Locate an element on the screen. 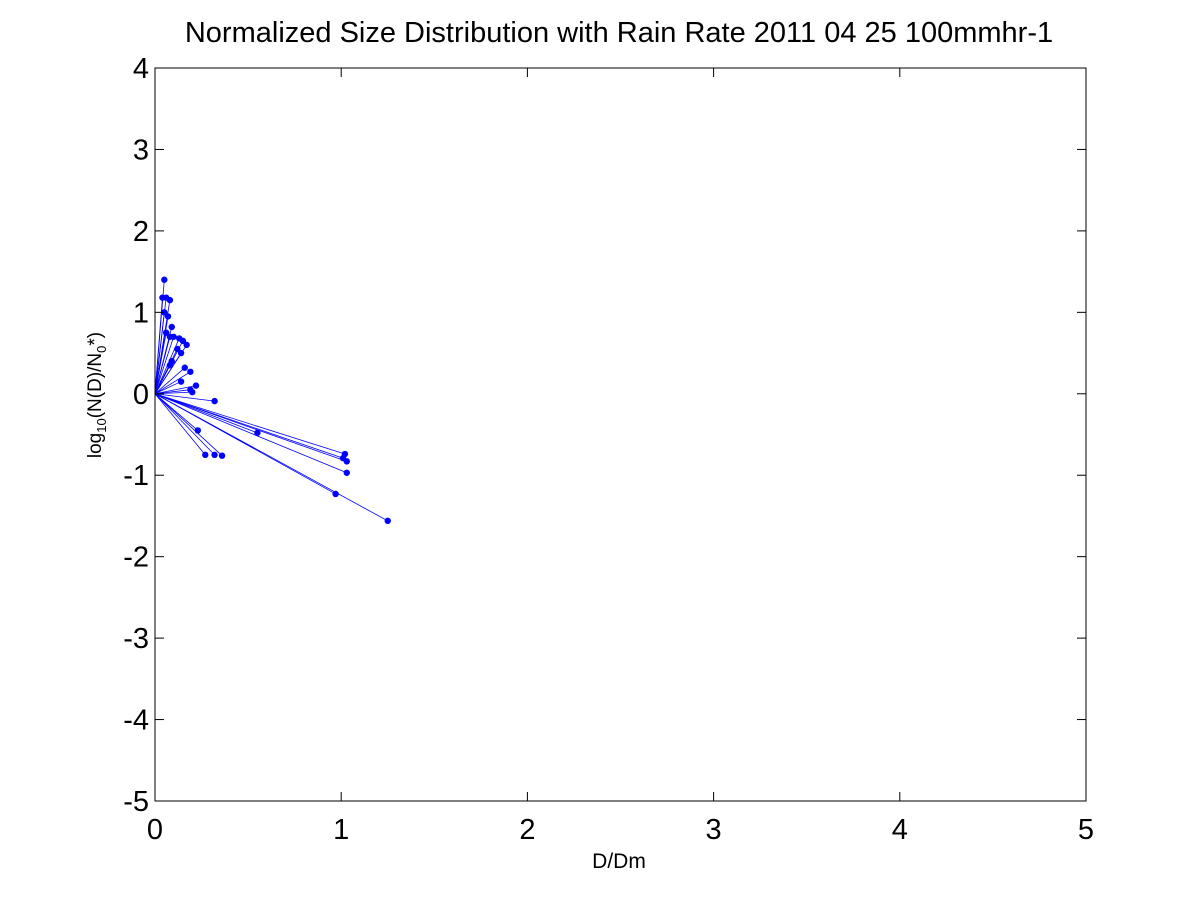 The image size is (1200, 900). y-tick-label: -2 is located at coordinates (136, 558).